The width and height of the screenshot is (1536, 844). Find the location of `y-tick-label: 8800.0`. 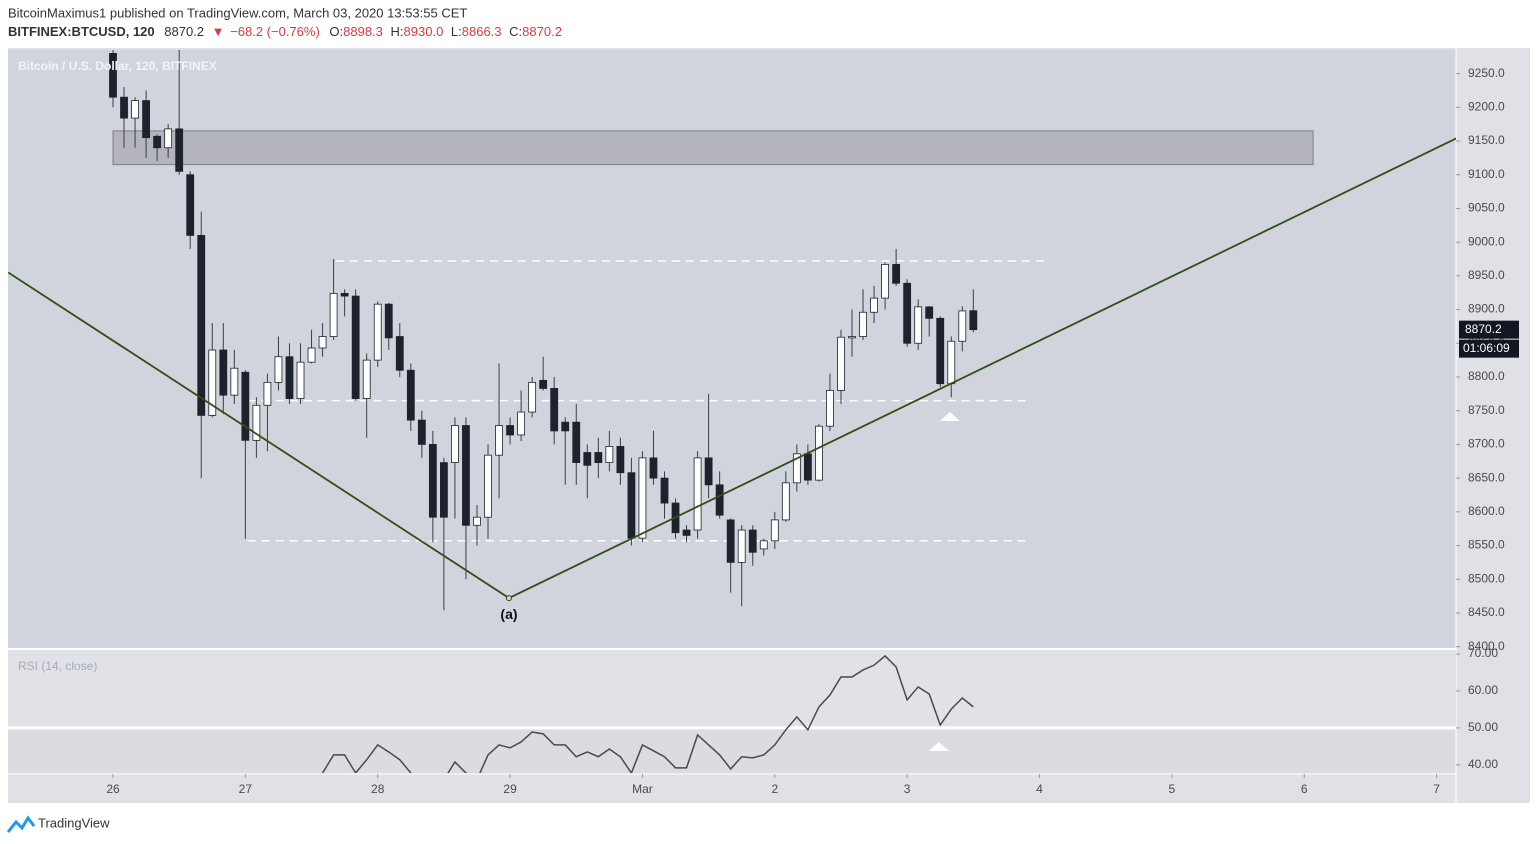

y-tick-label: 8800.0 is located at coordinates (1486, 376).